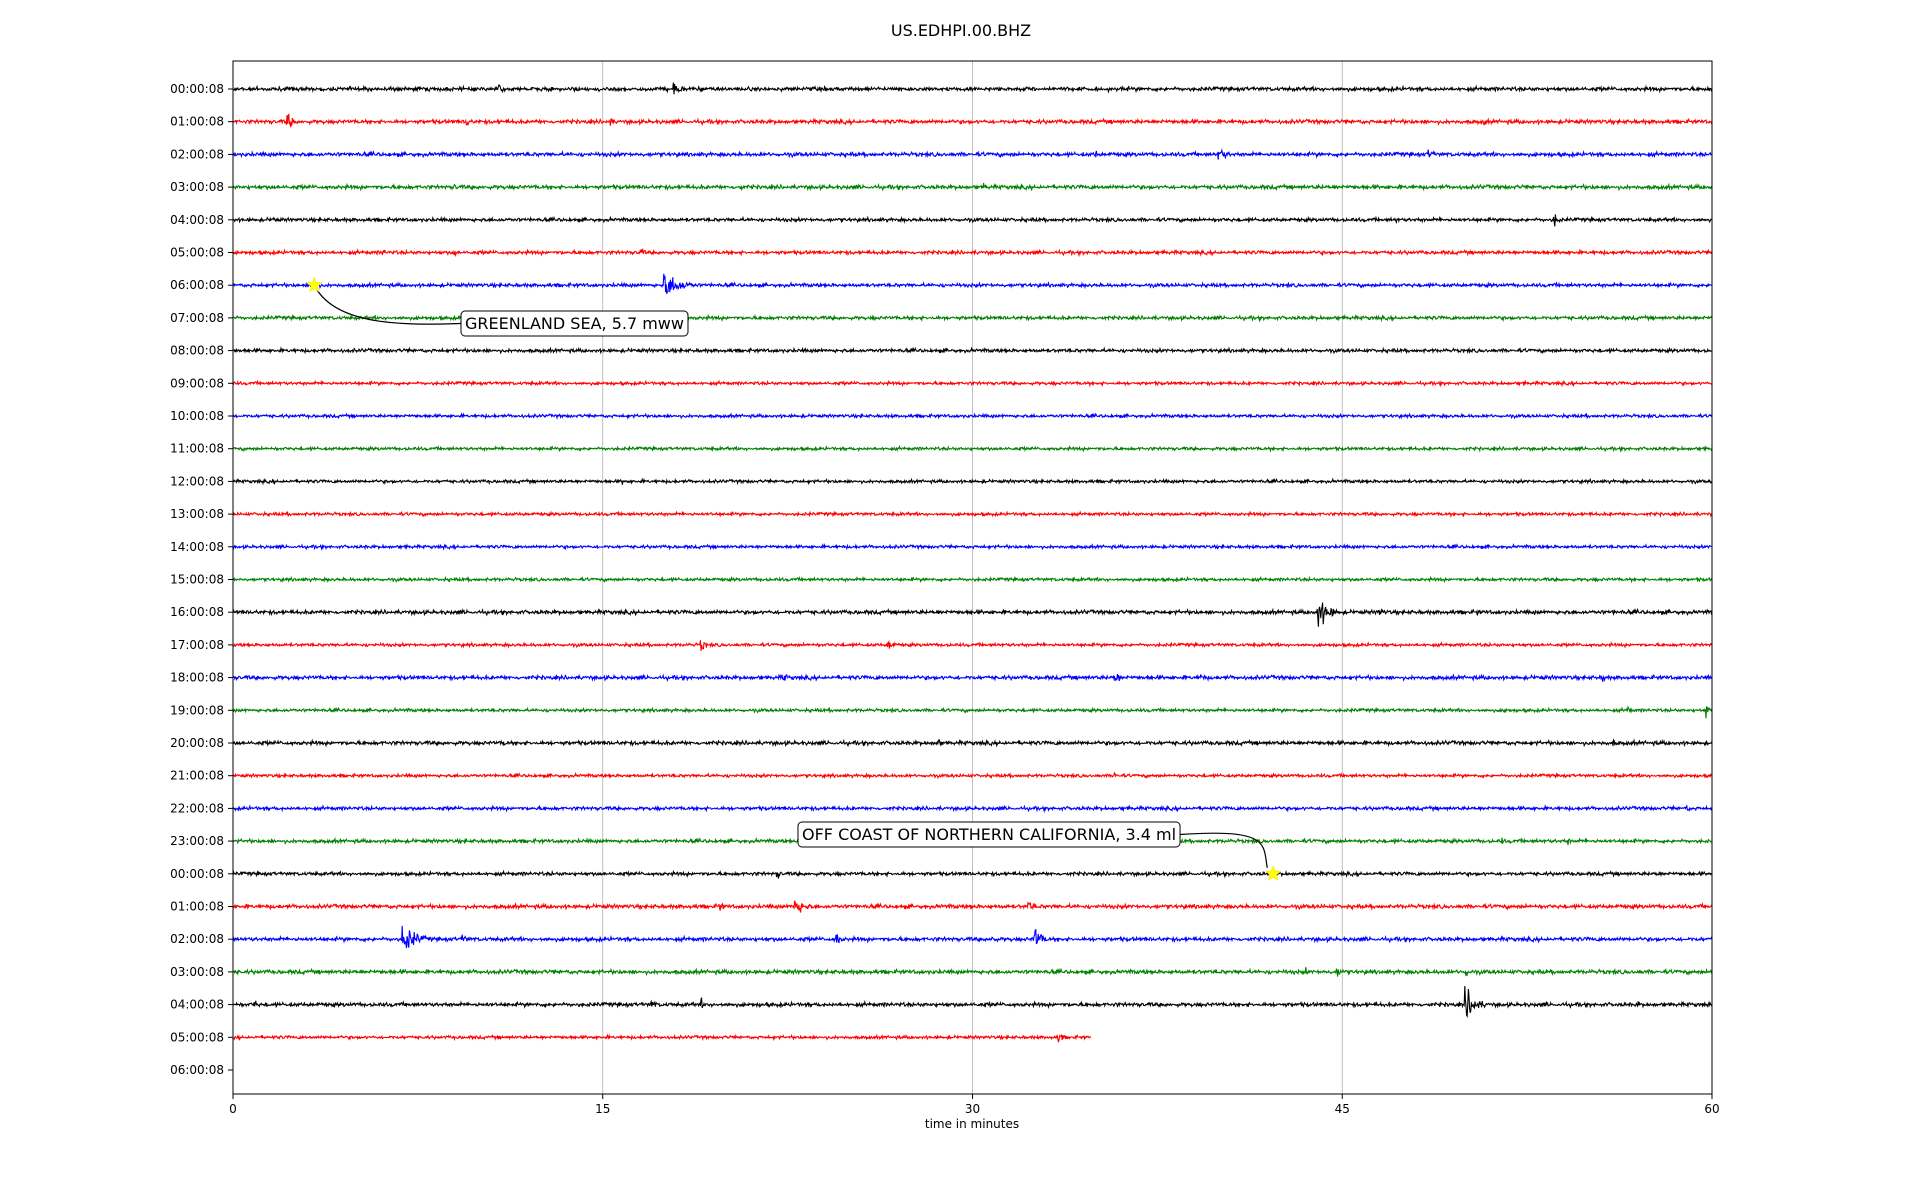  I want to click on row-time-label: 10:00:08, so click(197, 416).